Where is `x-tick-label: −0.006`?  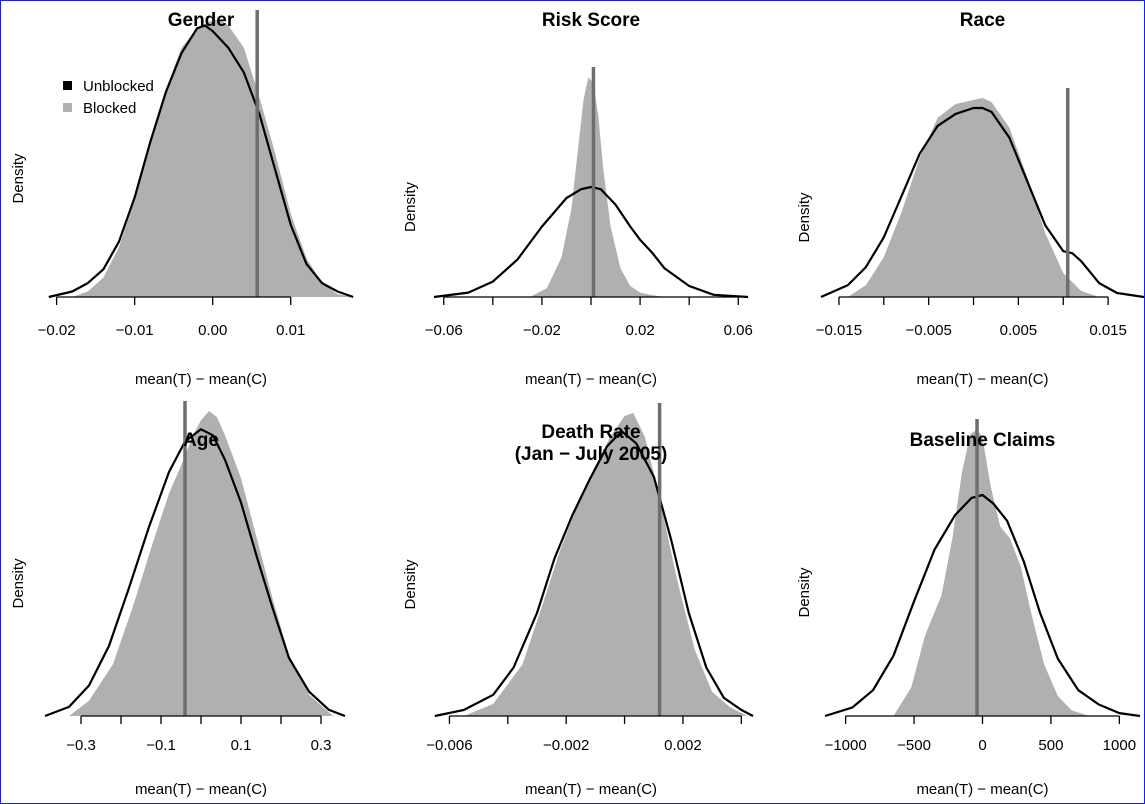 x-tick-label: −0.006 is located at coordinates (449, 745).